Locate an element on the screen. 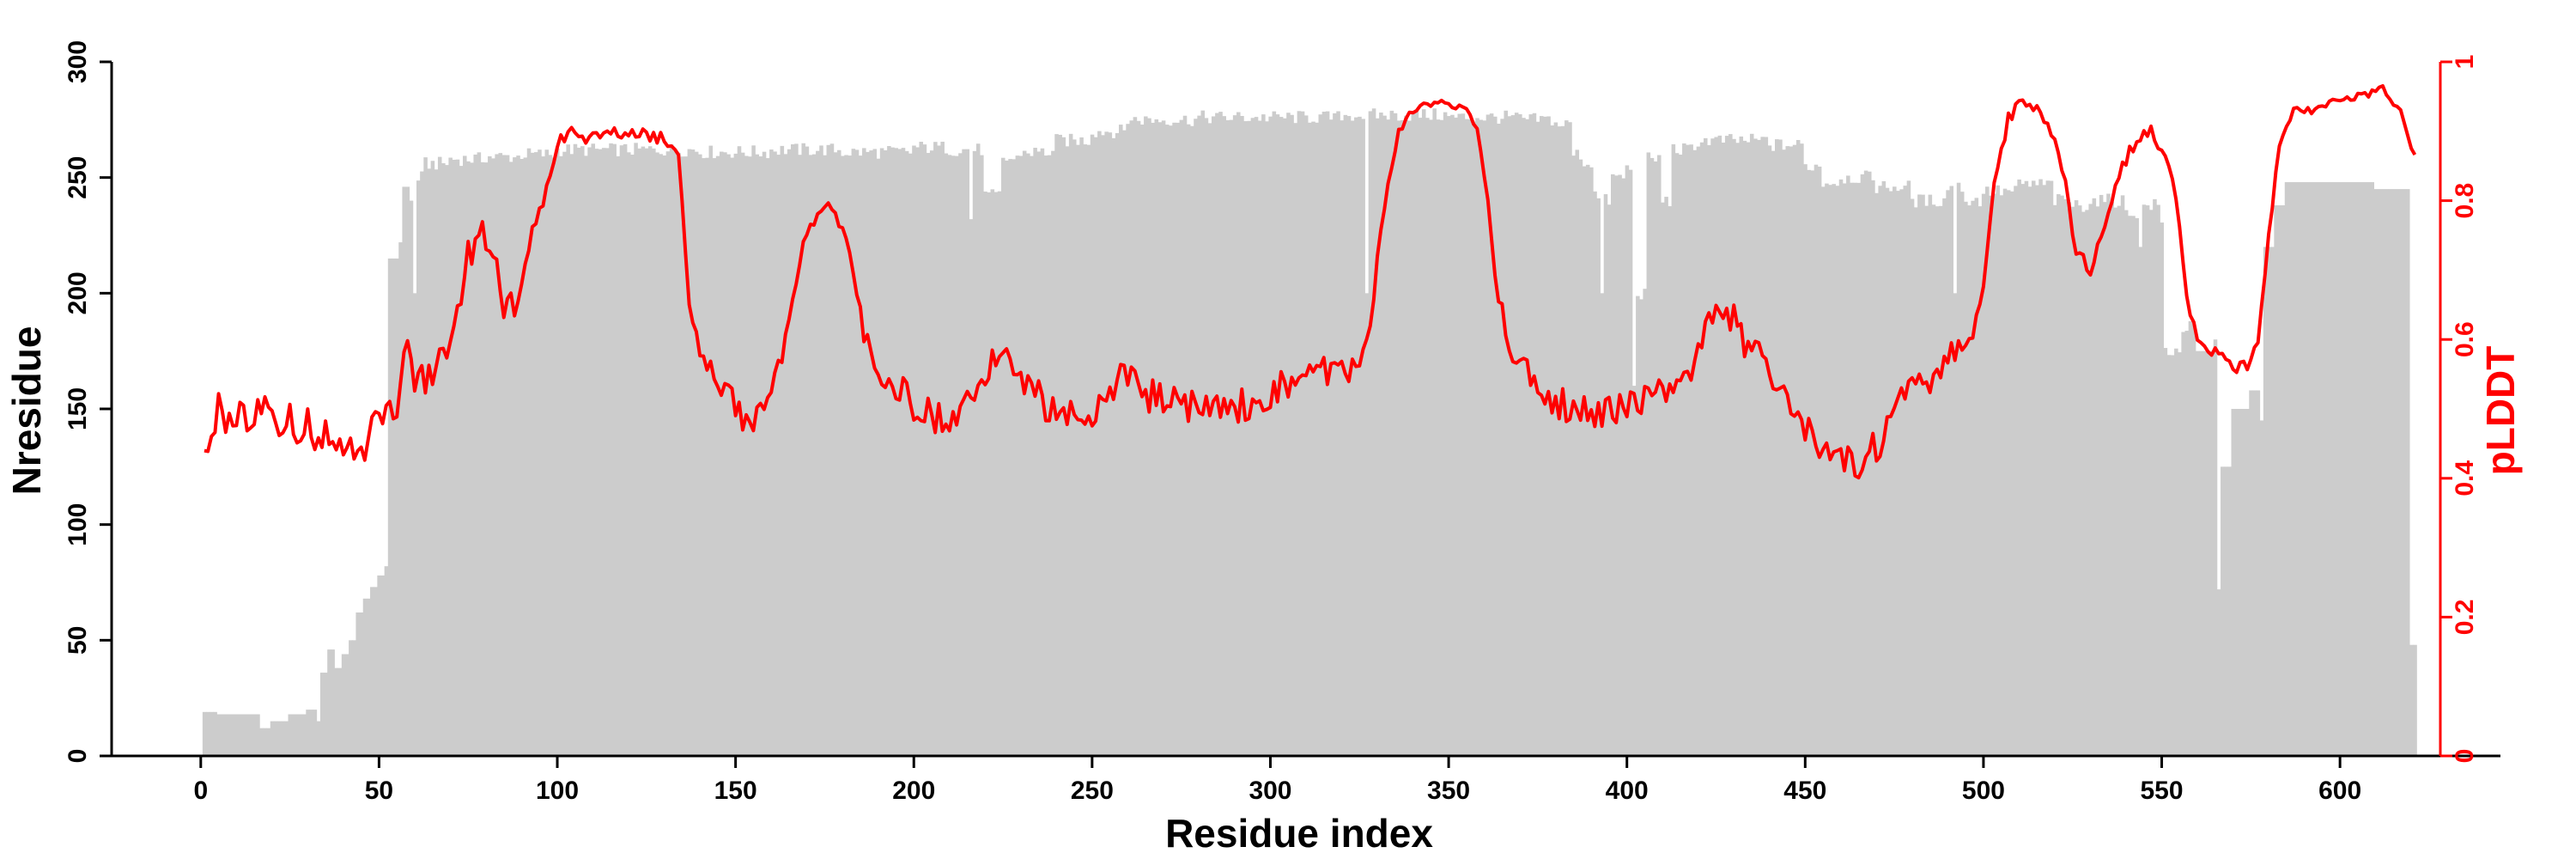 Image resolution: width=2576 pixels, height=859 pixels. x-tick-label: 350 is located at coordinates (1448, 791).